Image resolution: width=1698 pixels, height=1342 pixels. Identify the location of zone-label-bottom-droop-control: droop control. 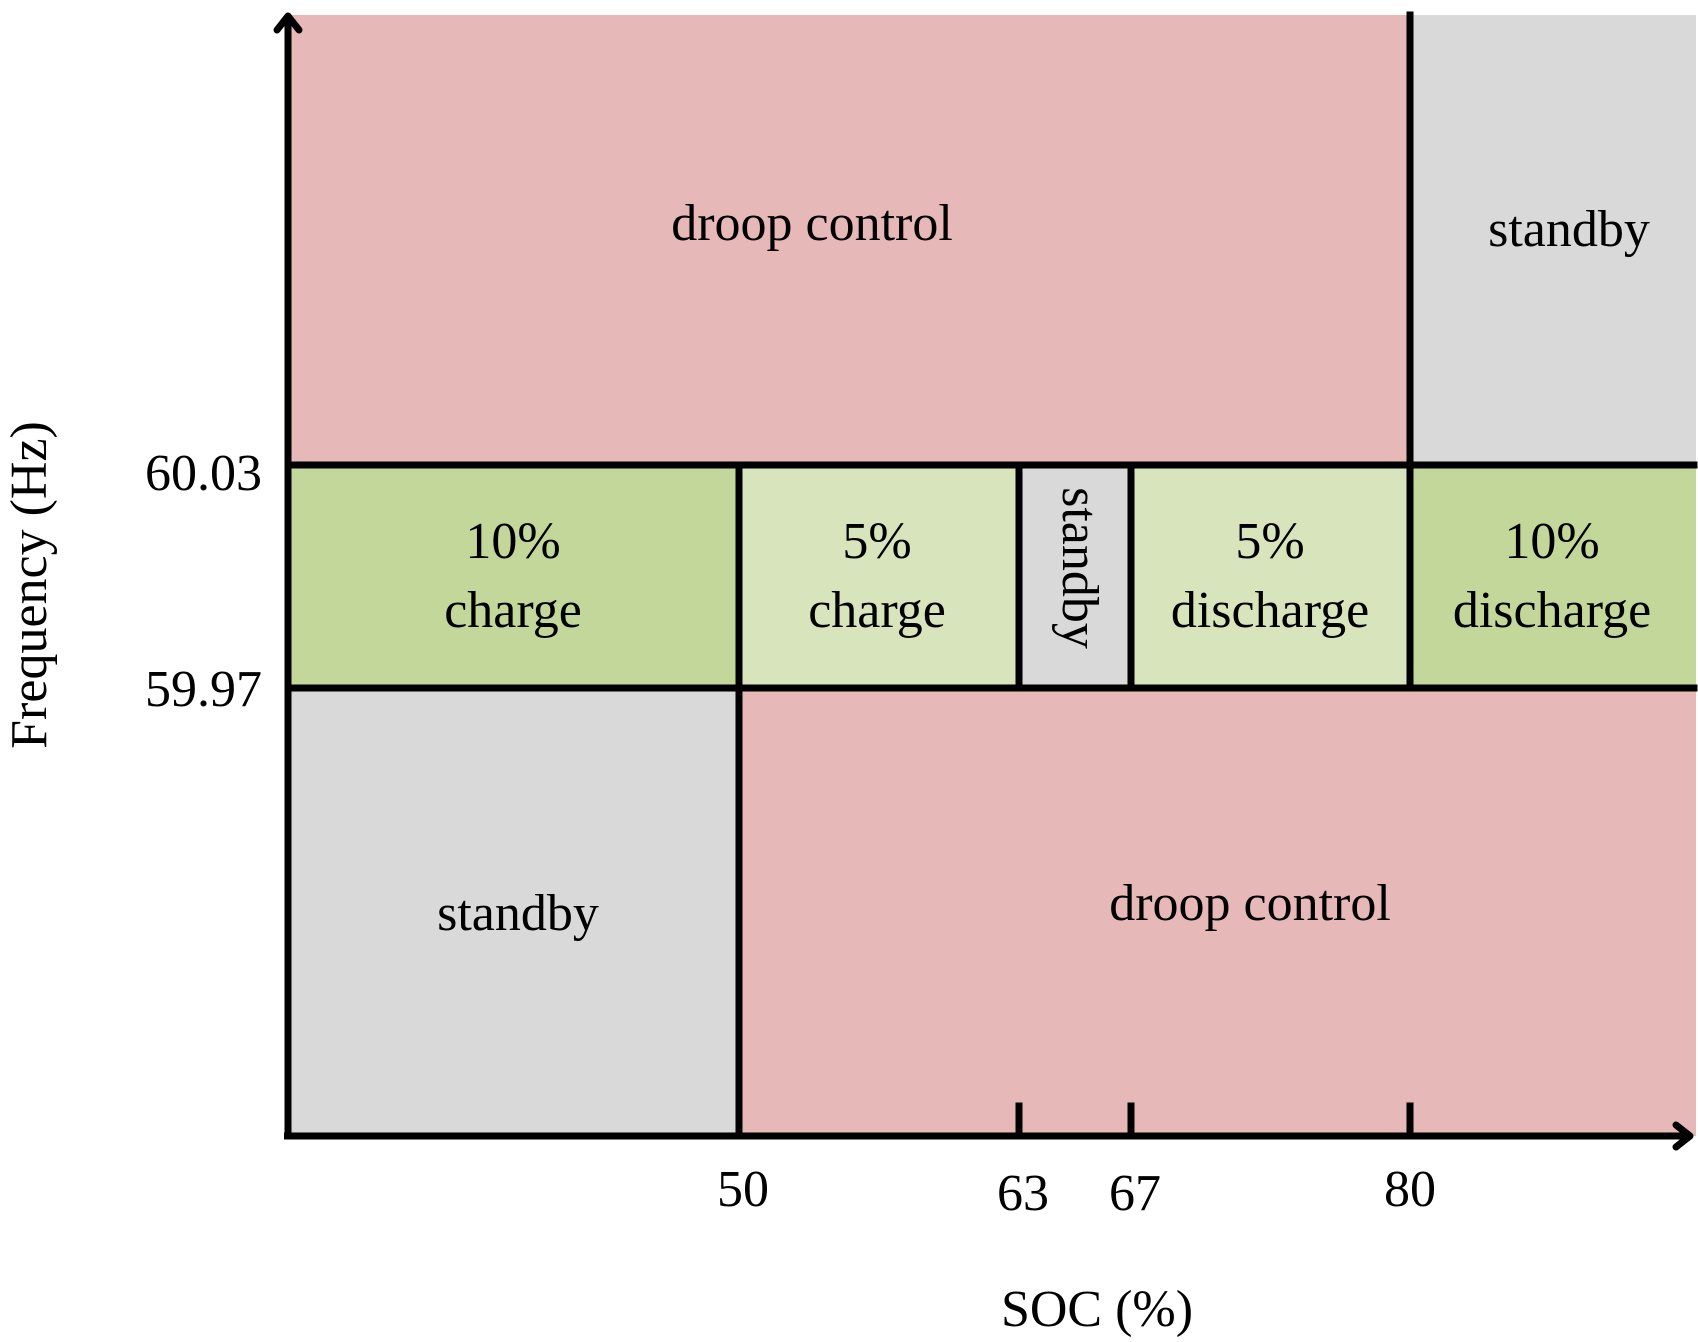
(1250, 903).